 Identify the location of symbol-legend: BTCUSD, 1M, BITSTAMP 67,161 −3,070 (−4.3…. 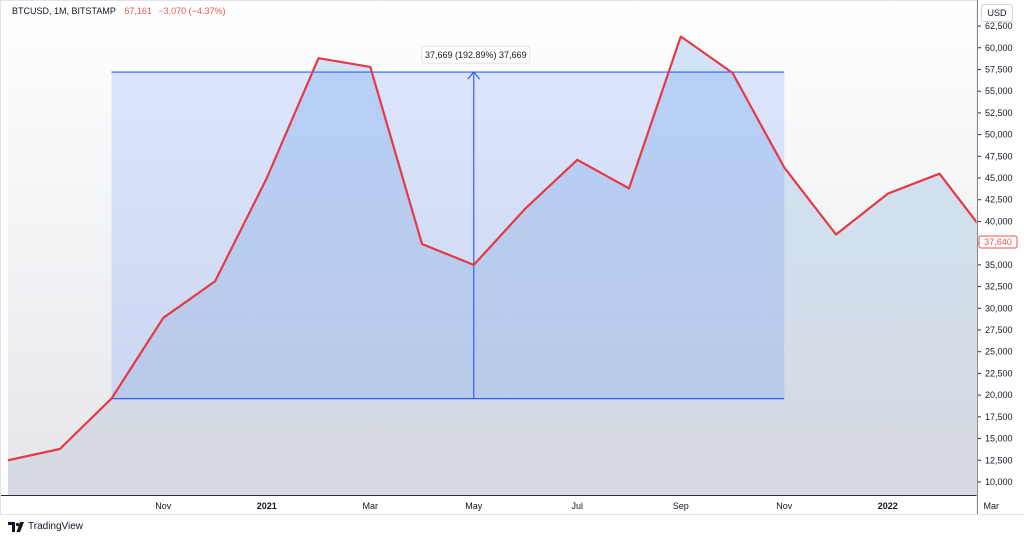
(118, 11).